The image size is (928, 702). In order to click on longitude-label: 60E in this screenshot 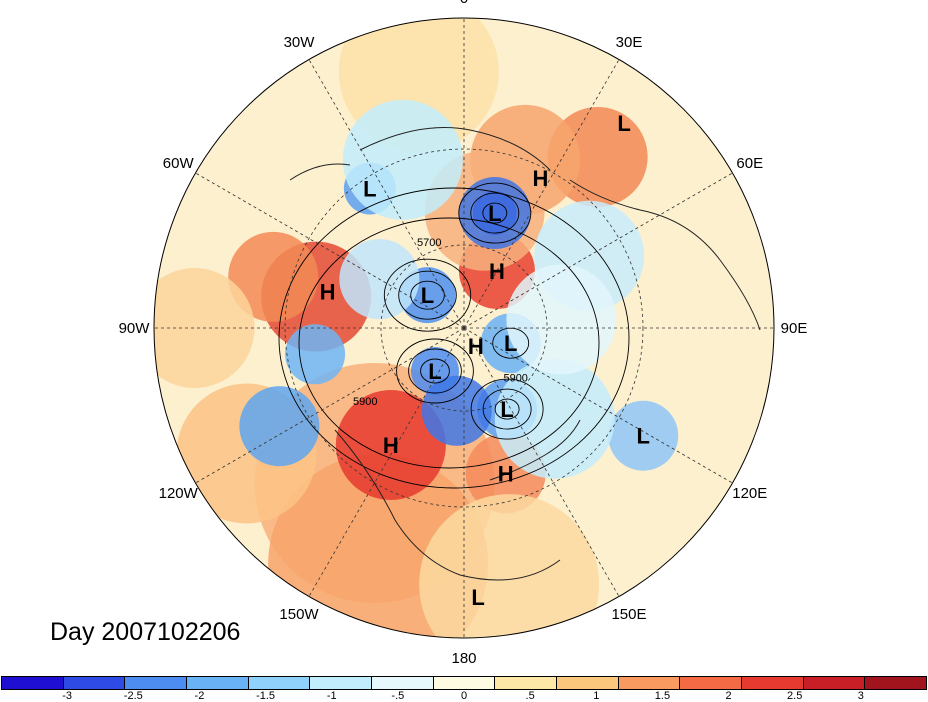, I will do `click(749, 163)`.